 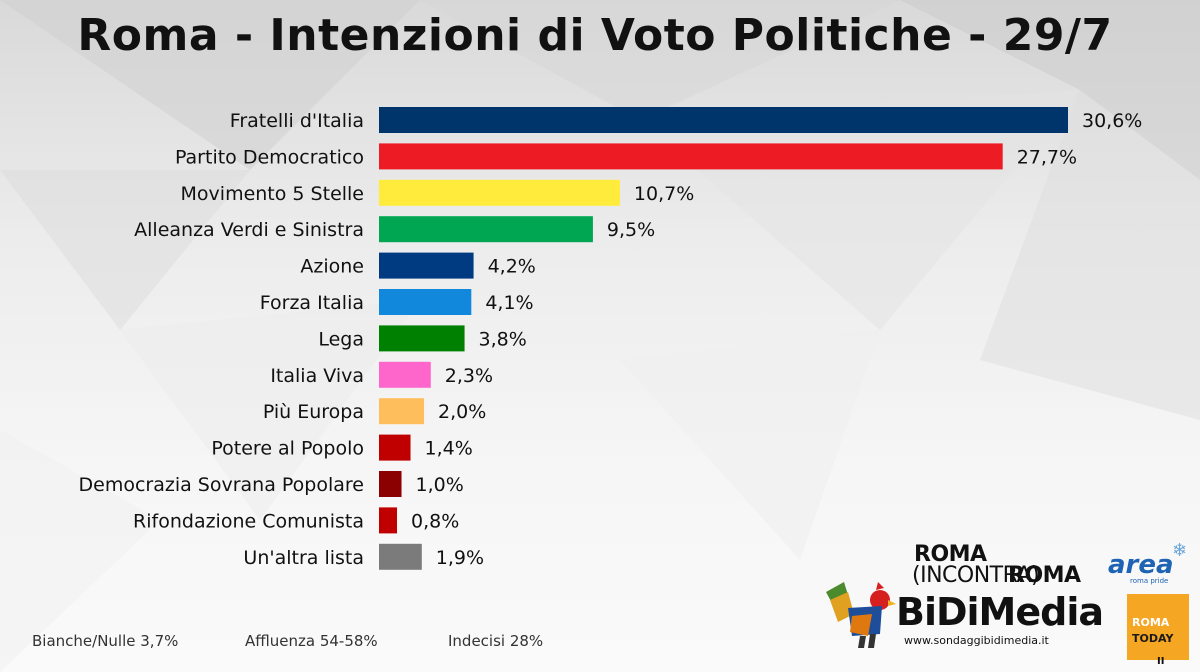 What do you see at coordinates (631, 230) in the screenshot?
I see `value-label-alleanza-verdi-e-sinistra: 9,5%` at bounding box center [631, 230].